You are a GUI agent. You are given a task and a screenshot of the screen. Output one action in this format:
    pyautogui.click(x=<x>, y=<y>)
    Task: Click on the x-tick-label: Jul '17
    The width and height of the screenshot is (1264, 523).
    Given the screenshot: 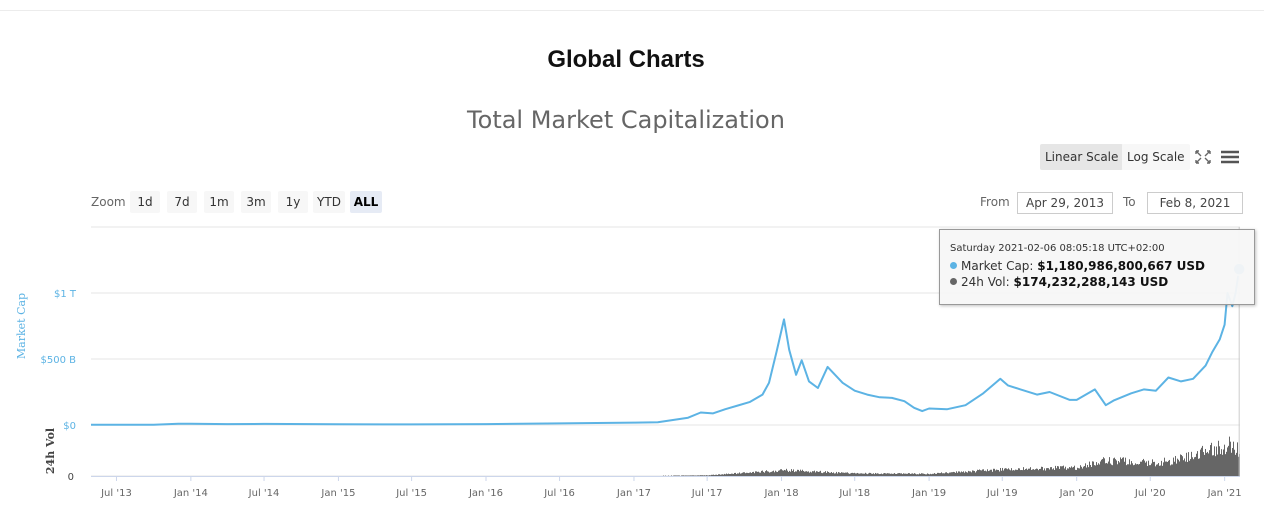 What is the action you would take?
    pyautogui.click(x=707, y=493)
    